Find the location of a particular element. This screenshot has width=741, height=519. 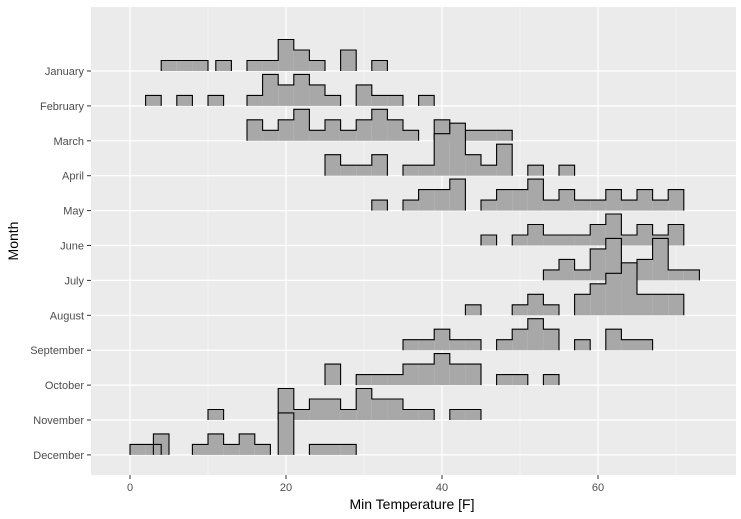

ridge-outline-november is located at coordinates (344, 403).